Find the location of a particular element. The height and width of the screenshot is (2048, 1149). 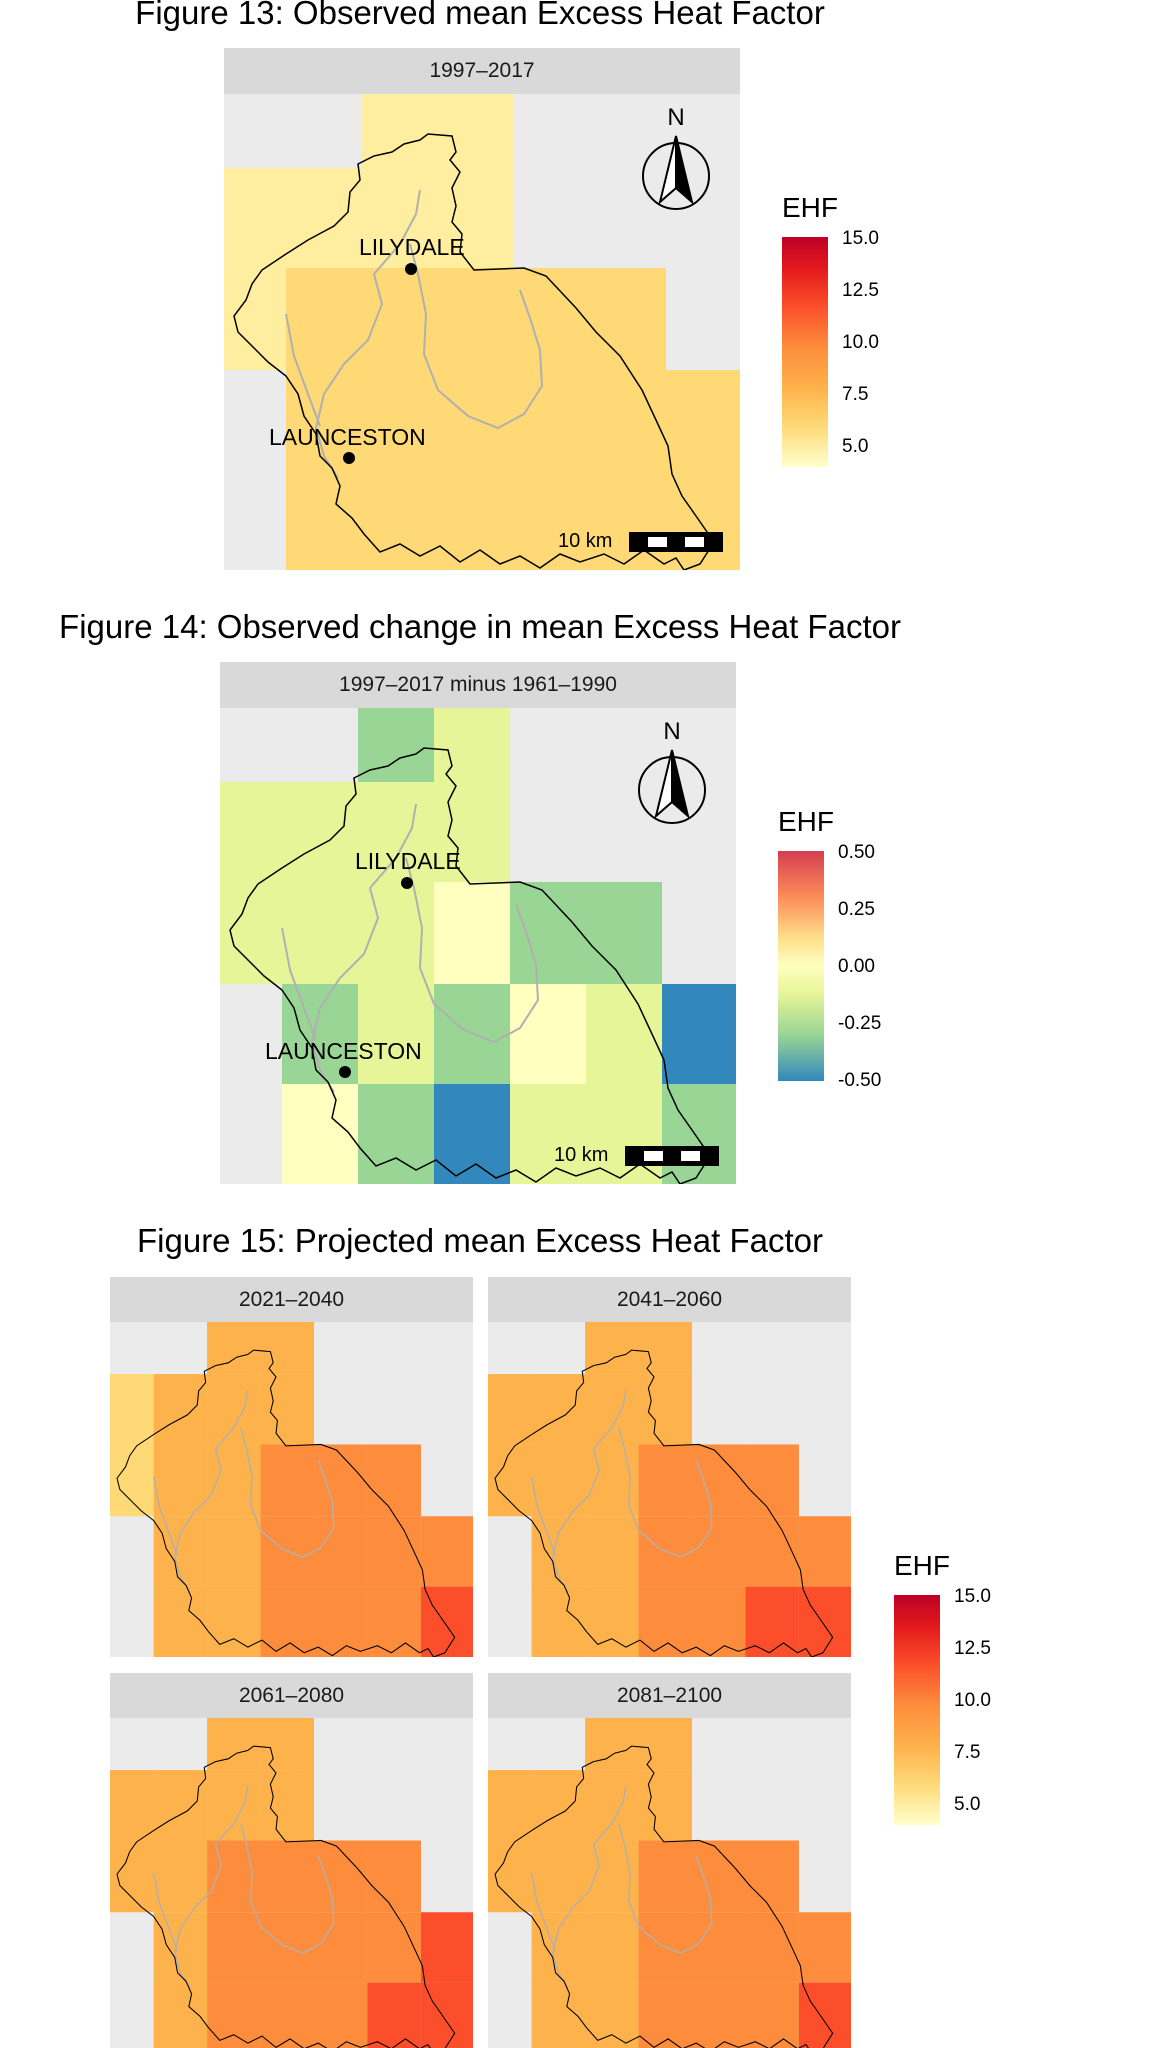

figure-15-panel-1: 2021–2040 is located at coordinates (291, 1467).